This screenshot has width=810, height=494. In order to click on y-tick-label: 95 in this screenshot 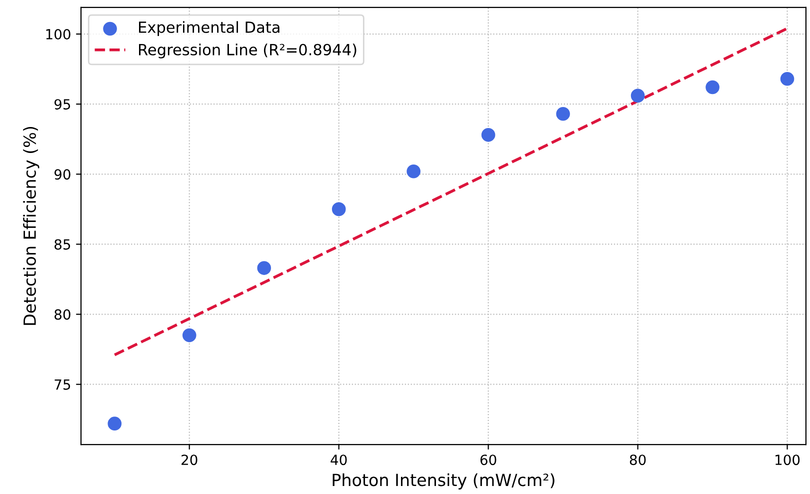, I will do `click(62, 104)`.